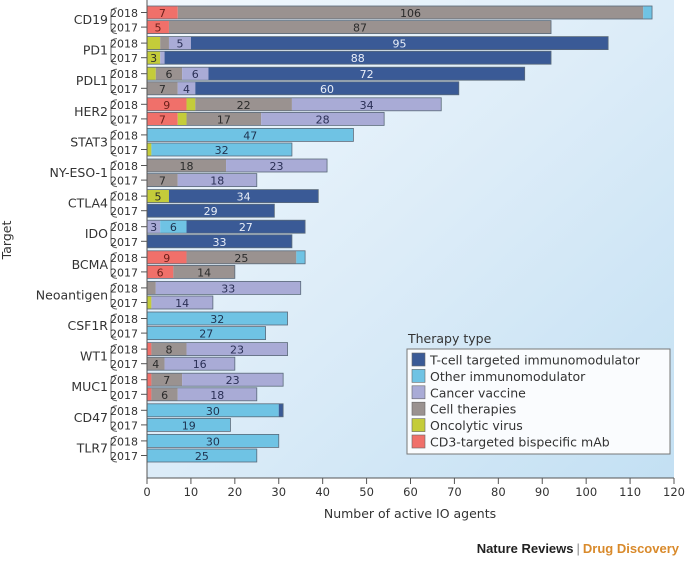  I want to click on bar-her2-2017: 7 17 28, so click(265, 119).